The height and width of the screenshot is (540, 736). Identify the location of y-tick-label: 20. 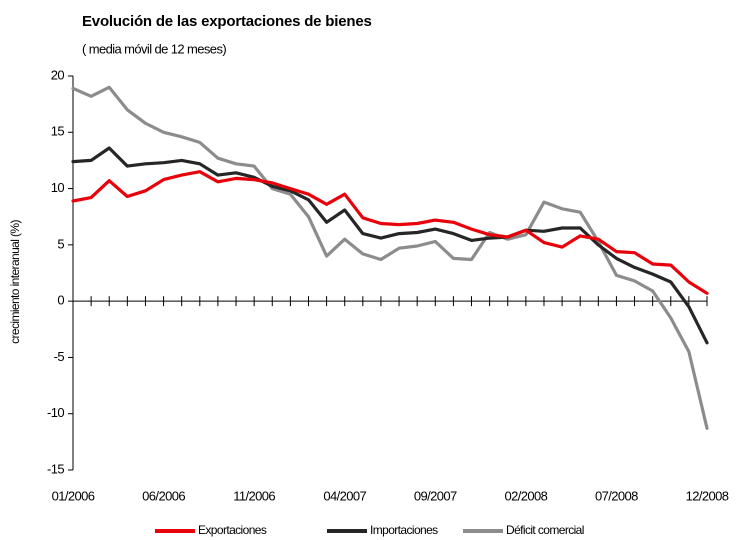
(58, 74).